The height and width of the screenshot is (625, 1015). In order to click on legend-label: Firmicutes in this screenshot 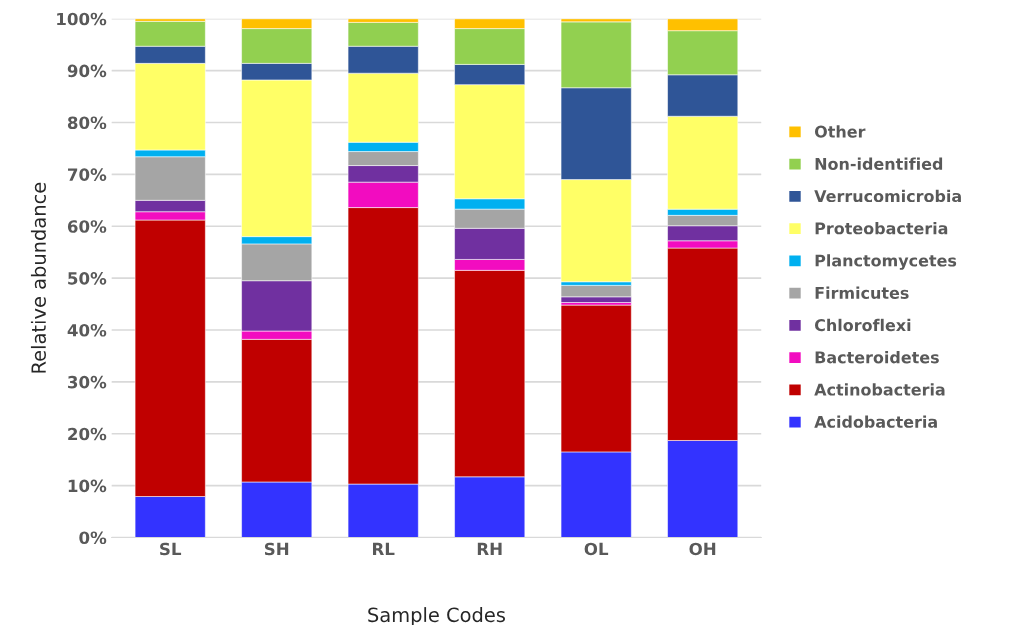, I will do `click(862, 292)`.